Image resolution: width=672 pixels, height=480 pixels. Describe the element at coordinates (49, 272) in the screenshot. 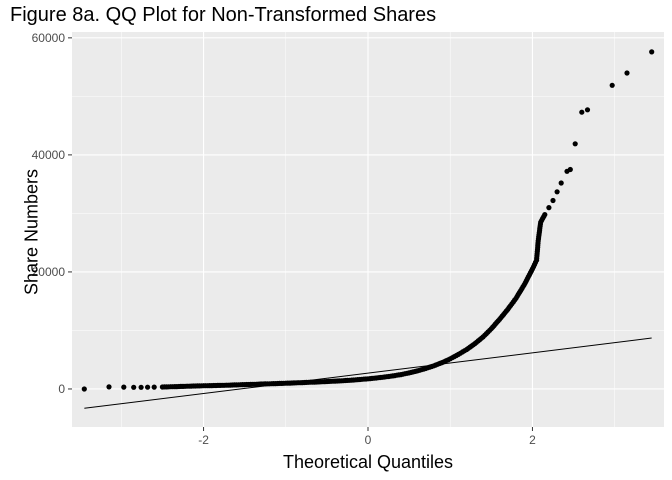

I see `y-tick-label: 20000` at that location.